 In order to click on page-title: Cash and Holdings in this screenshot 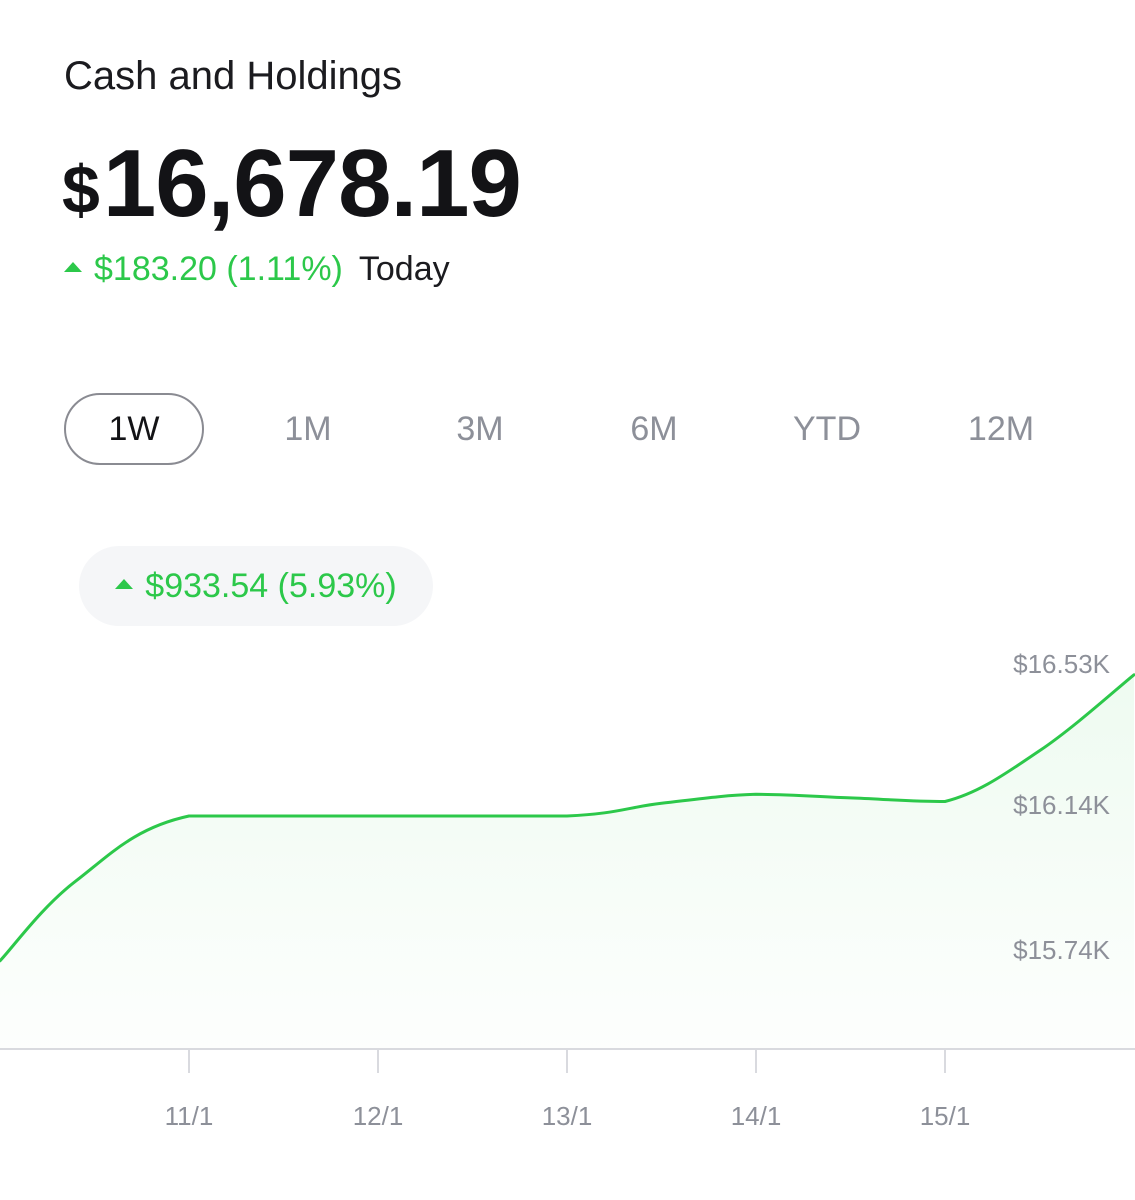, I will do `click(233, 76)`.